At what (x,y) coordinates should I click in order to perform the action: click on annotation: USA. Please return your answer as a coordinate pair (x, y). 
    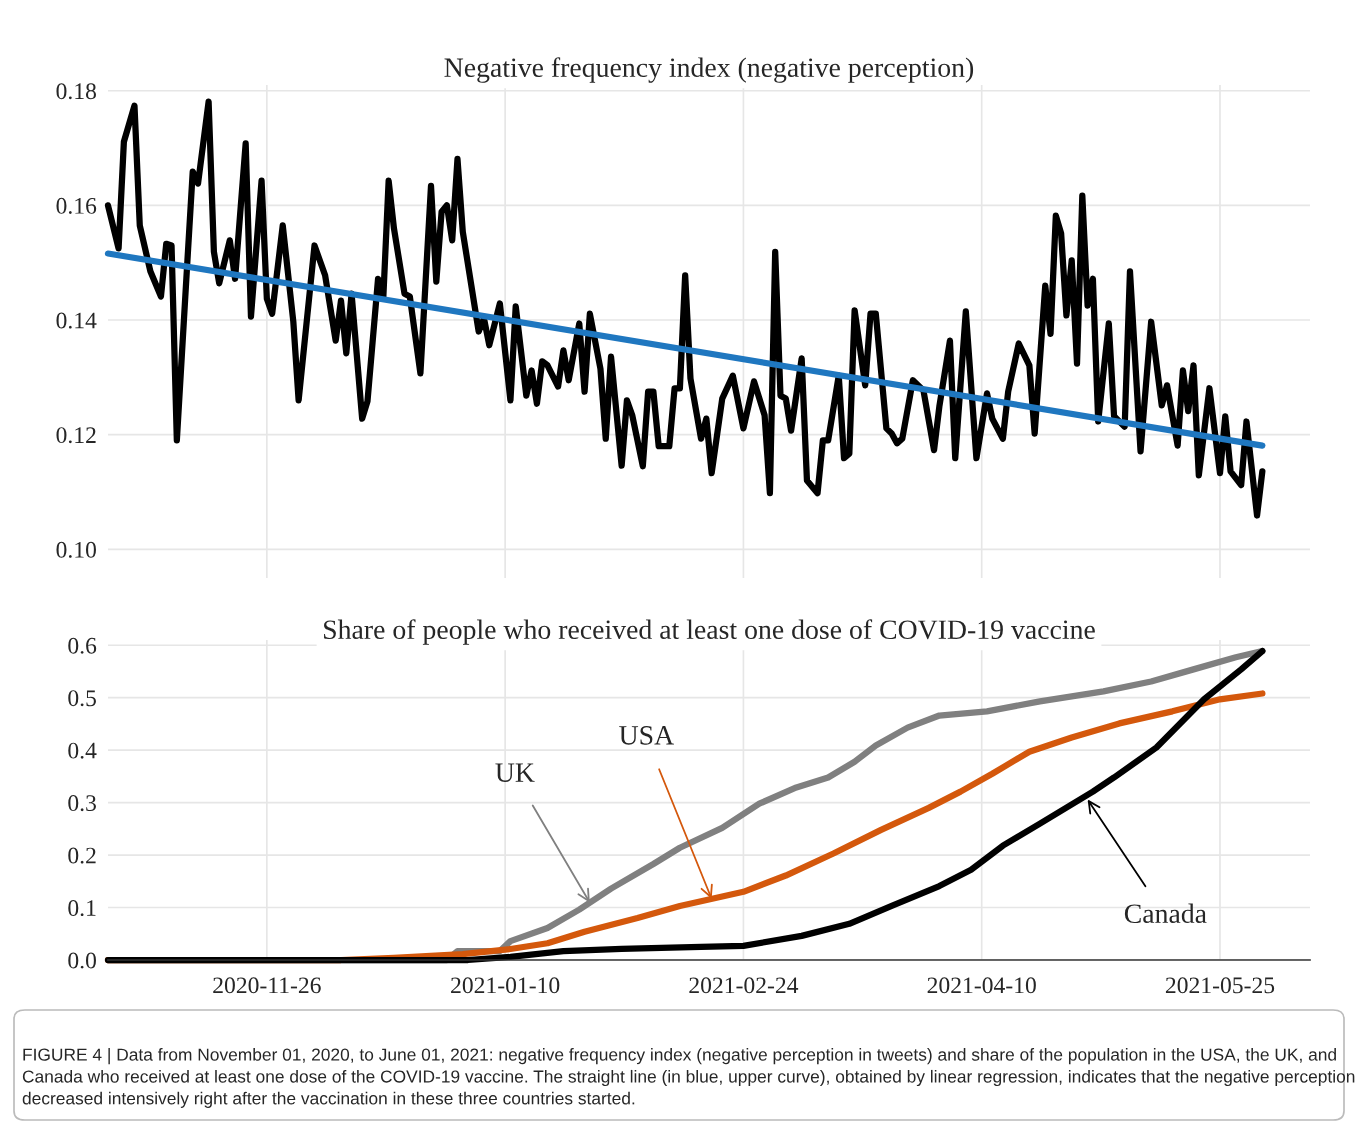
    Looking at the image, I should click on (646, 735).